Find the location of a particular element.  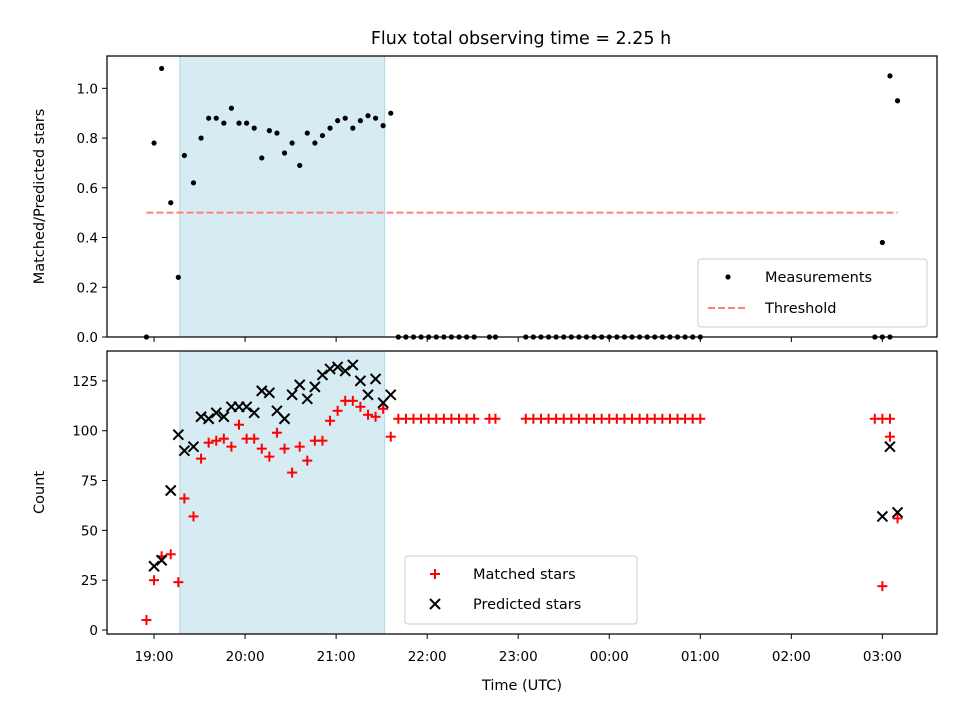

shaded-region-bottom is located at coordinates (282, 492).